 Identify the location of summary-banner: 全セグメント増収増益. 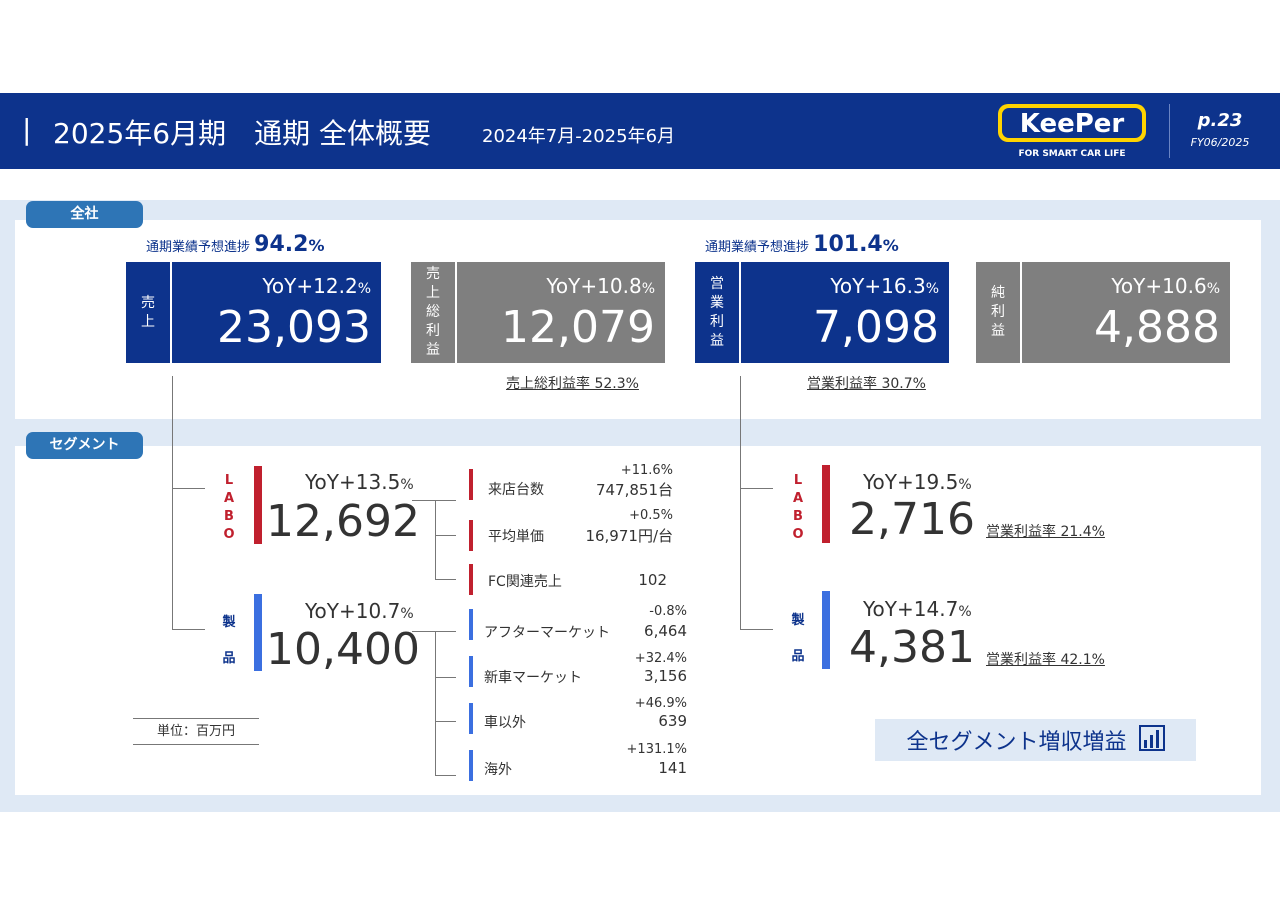
(1035, 740).